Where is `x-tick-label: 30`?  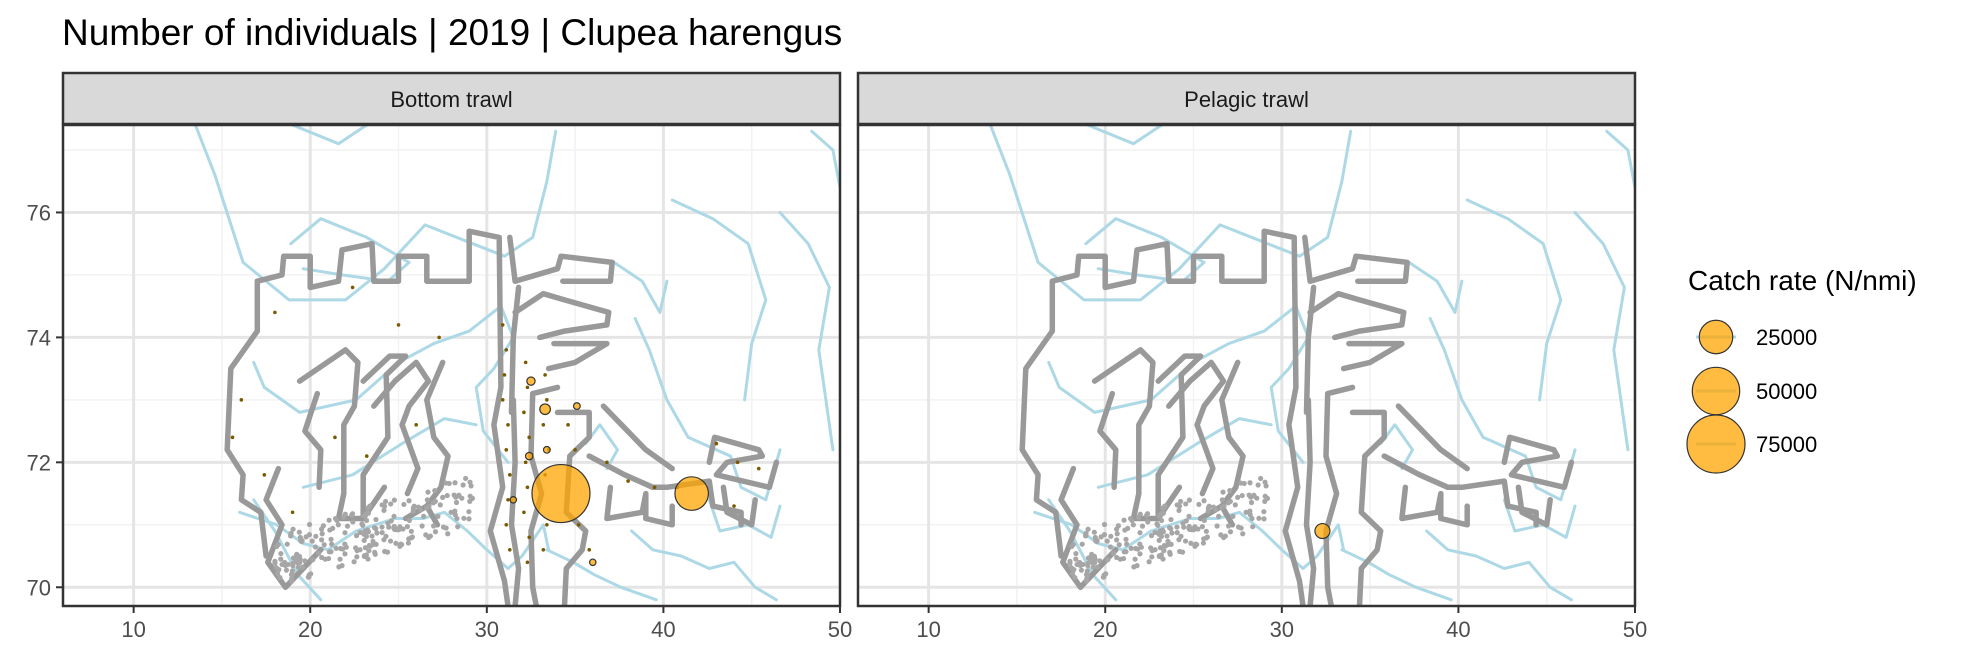 x-tick-label: 30 is located at coordinates (487, 629).